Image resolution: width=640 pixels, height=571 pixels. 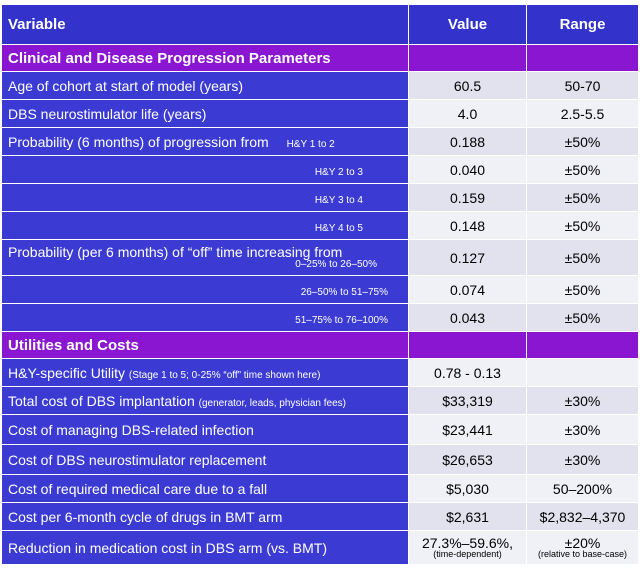 I want to click on header-row: Variable Value Range, so click(x=320, y=24).